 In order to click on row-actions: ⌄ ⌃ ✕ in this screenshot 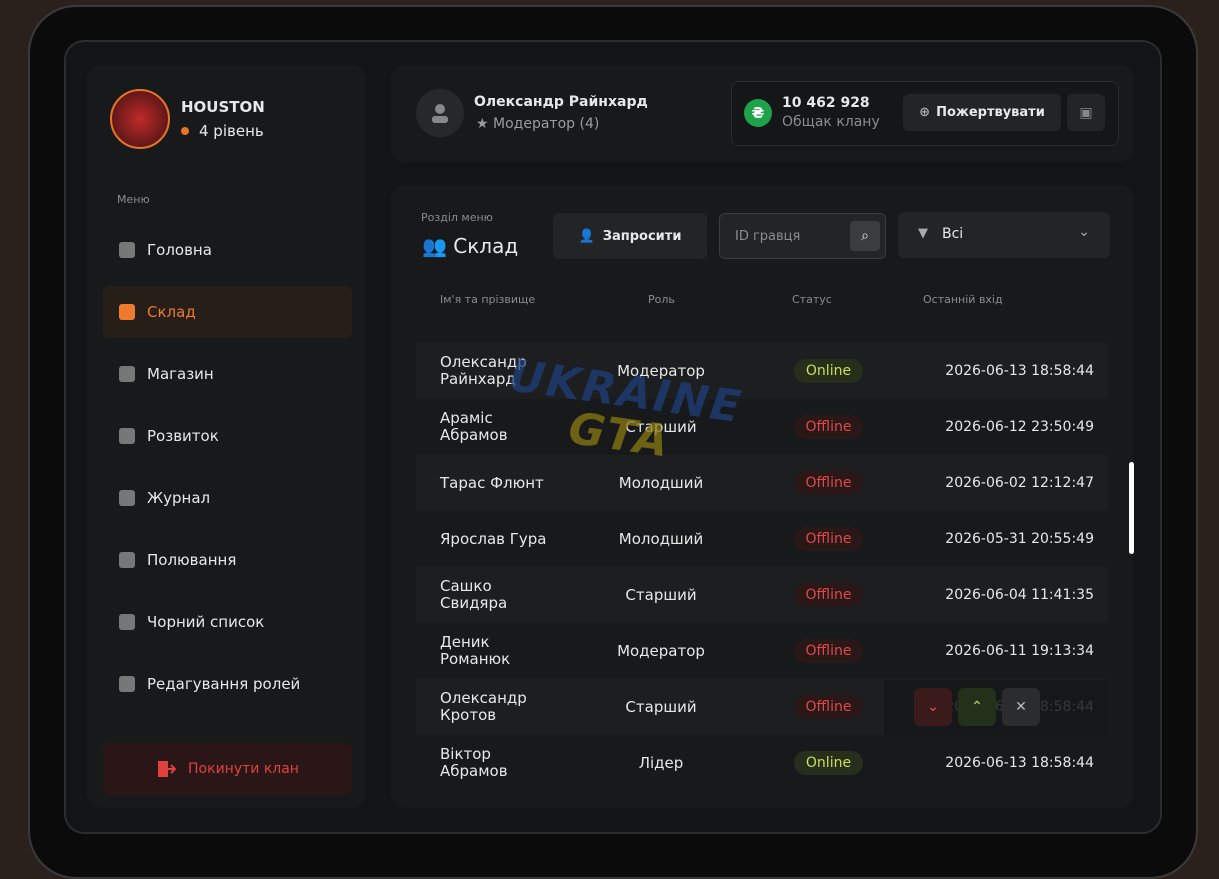, I will do `click(996, 708)`.